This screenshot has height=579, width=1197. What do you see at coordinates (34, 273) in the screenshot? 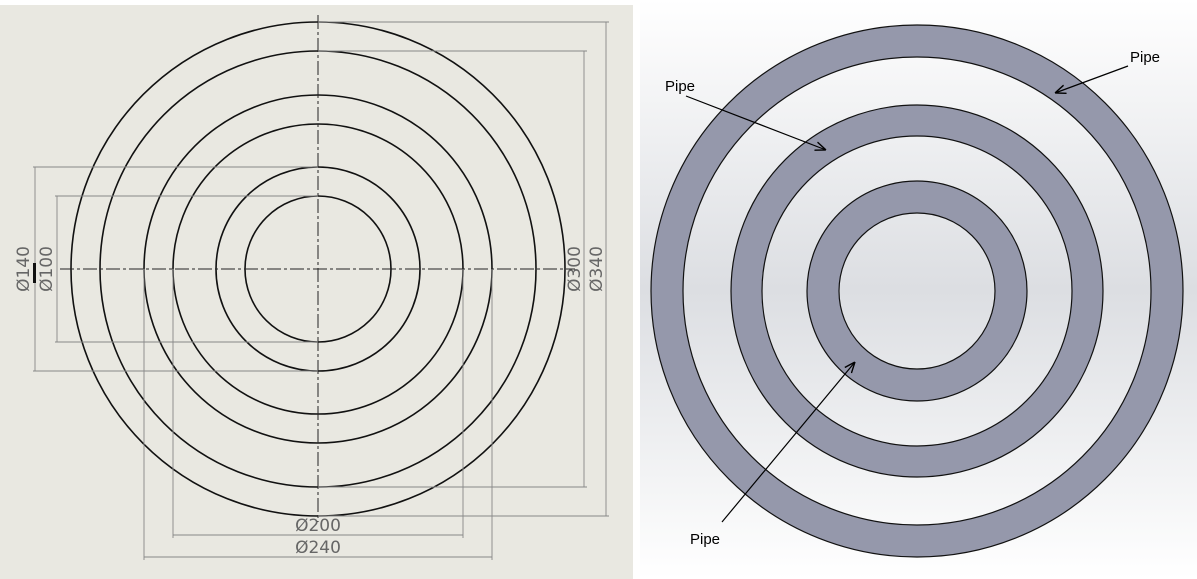
I see `marker` at bounding box center [34, 273].